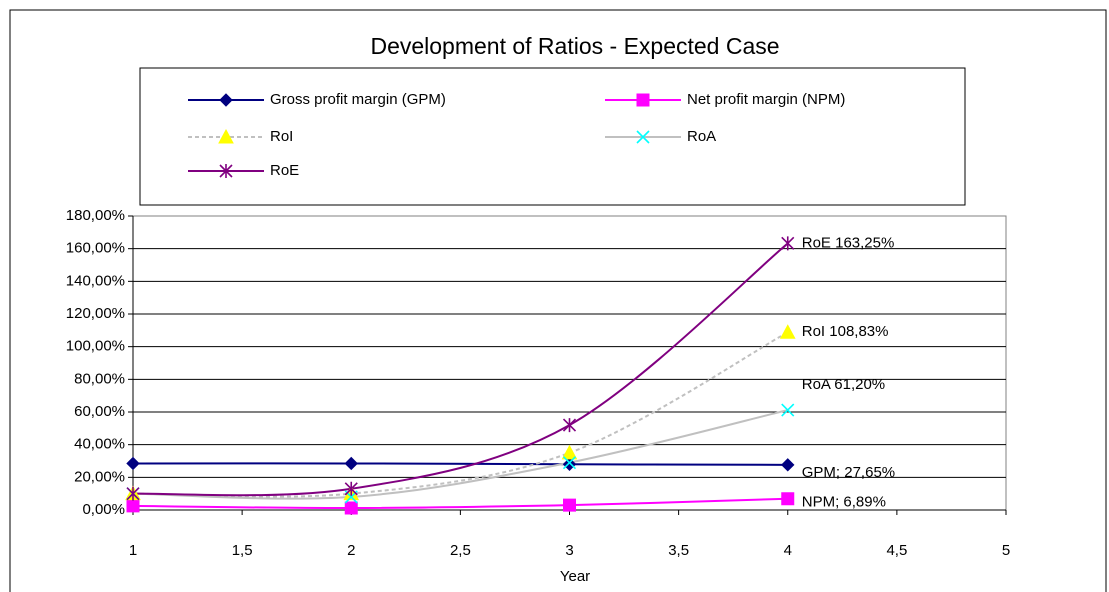  Describe the element at coordinates (95, 313) in the screenshot. I see `y-tick-label: 120,00%` at that location.